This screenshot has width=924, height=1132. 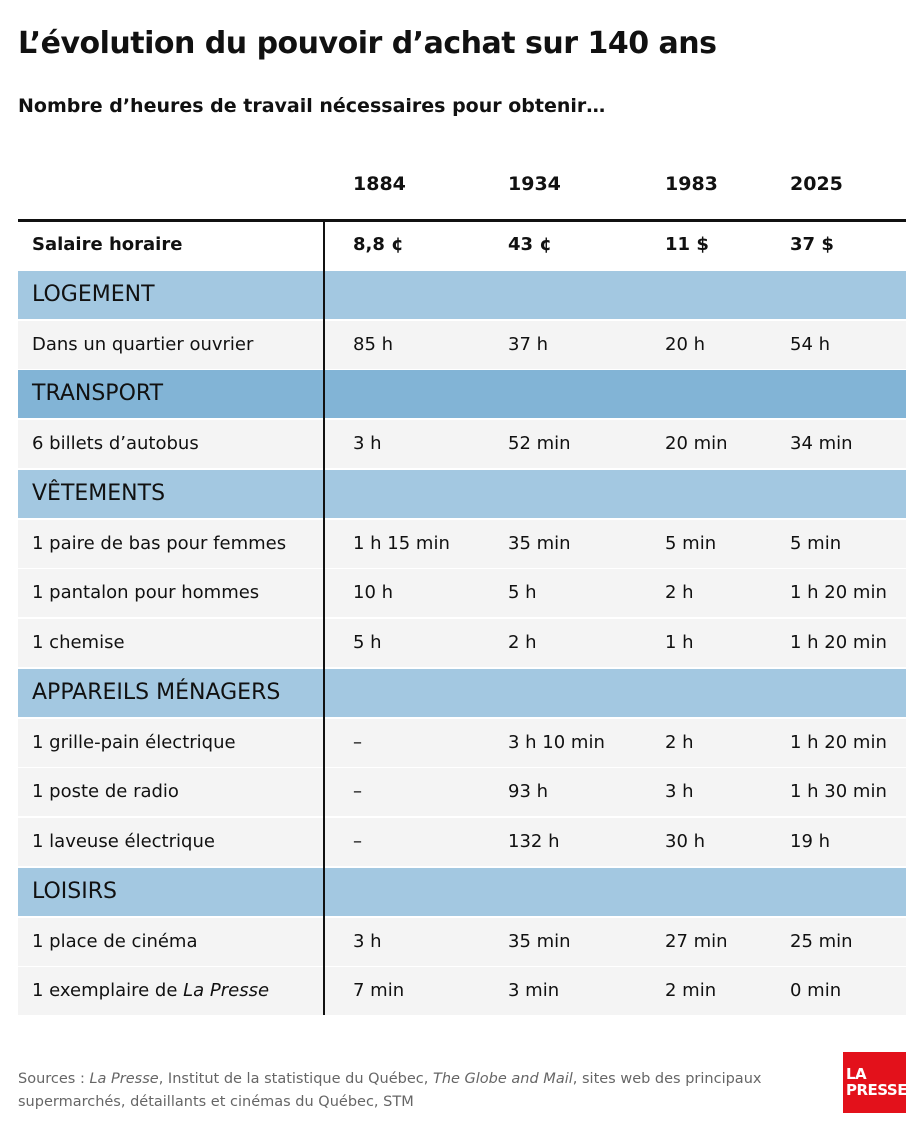 What do you see at coordinates (810, 841) in the screenshot?
I see `cell: 19 h` at bounding box center [810, 841].